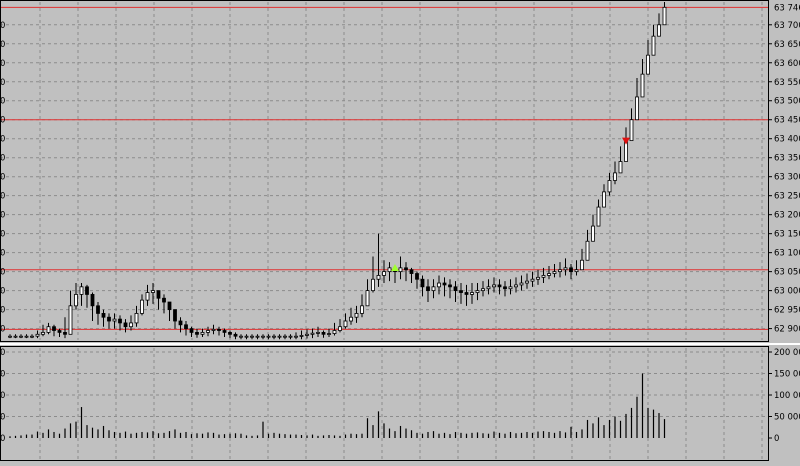 This screenshot has width=800, height=466. Describe the element at coordinates (787, 178) in the screenshot. I see `price-tick-label: 63 300` at that location.